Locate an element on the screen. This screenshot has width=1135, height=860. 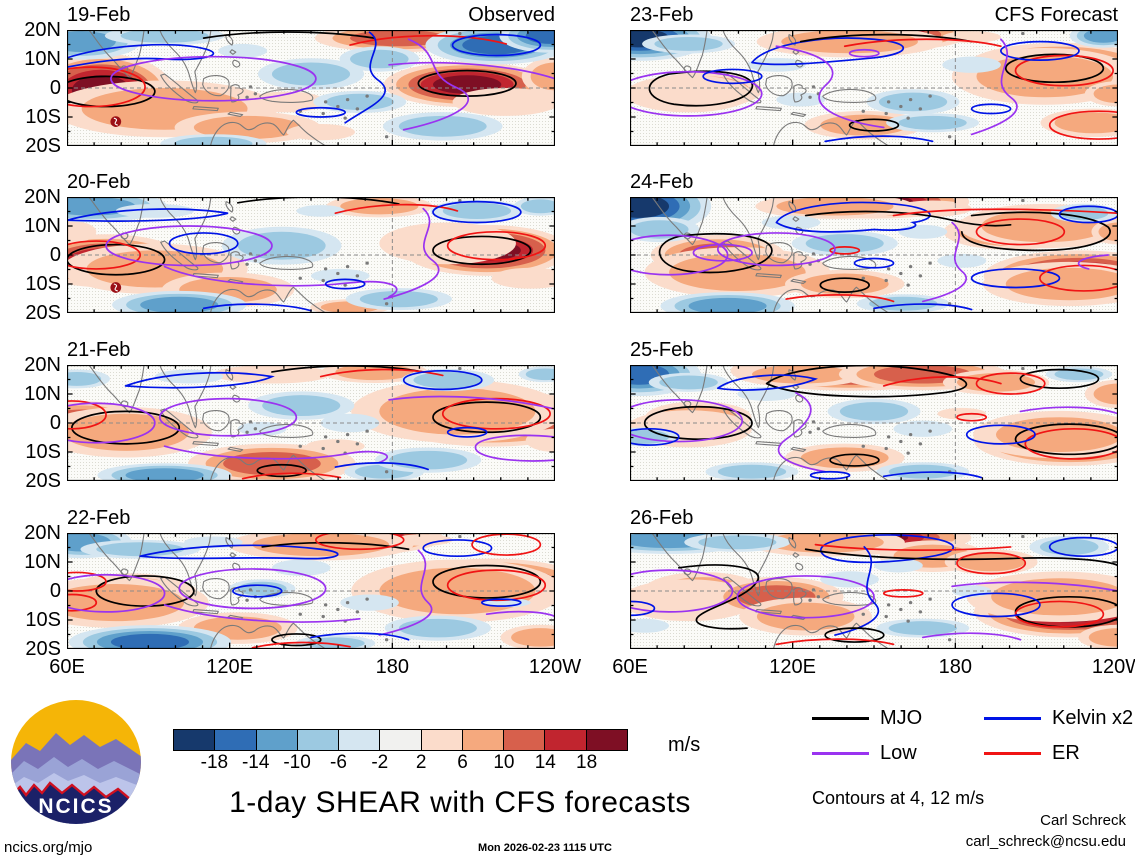
colorbar-tick-label: 6 is located at coordinates (462, 762).